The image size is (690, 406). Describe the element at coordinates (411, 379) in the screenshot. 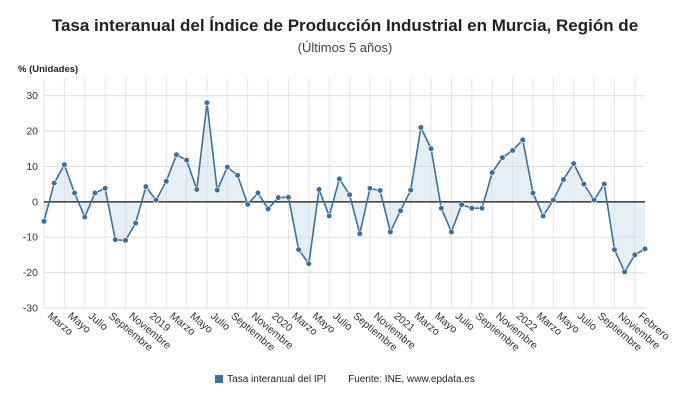

I see `source-text: Fuente: INE, www.epdata.es` at that location.